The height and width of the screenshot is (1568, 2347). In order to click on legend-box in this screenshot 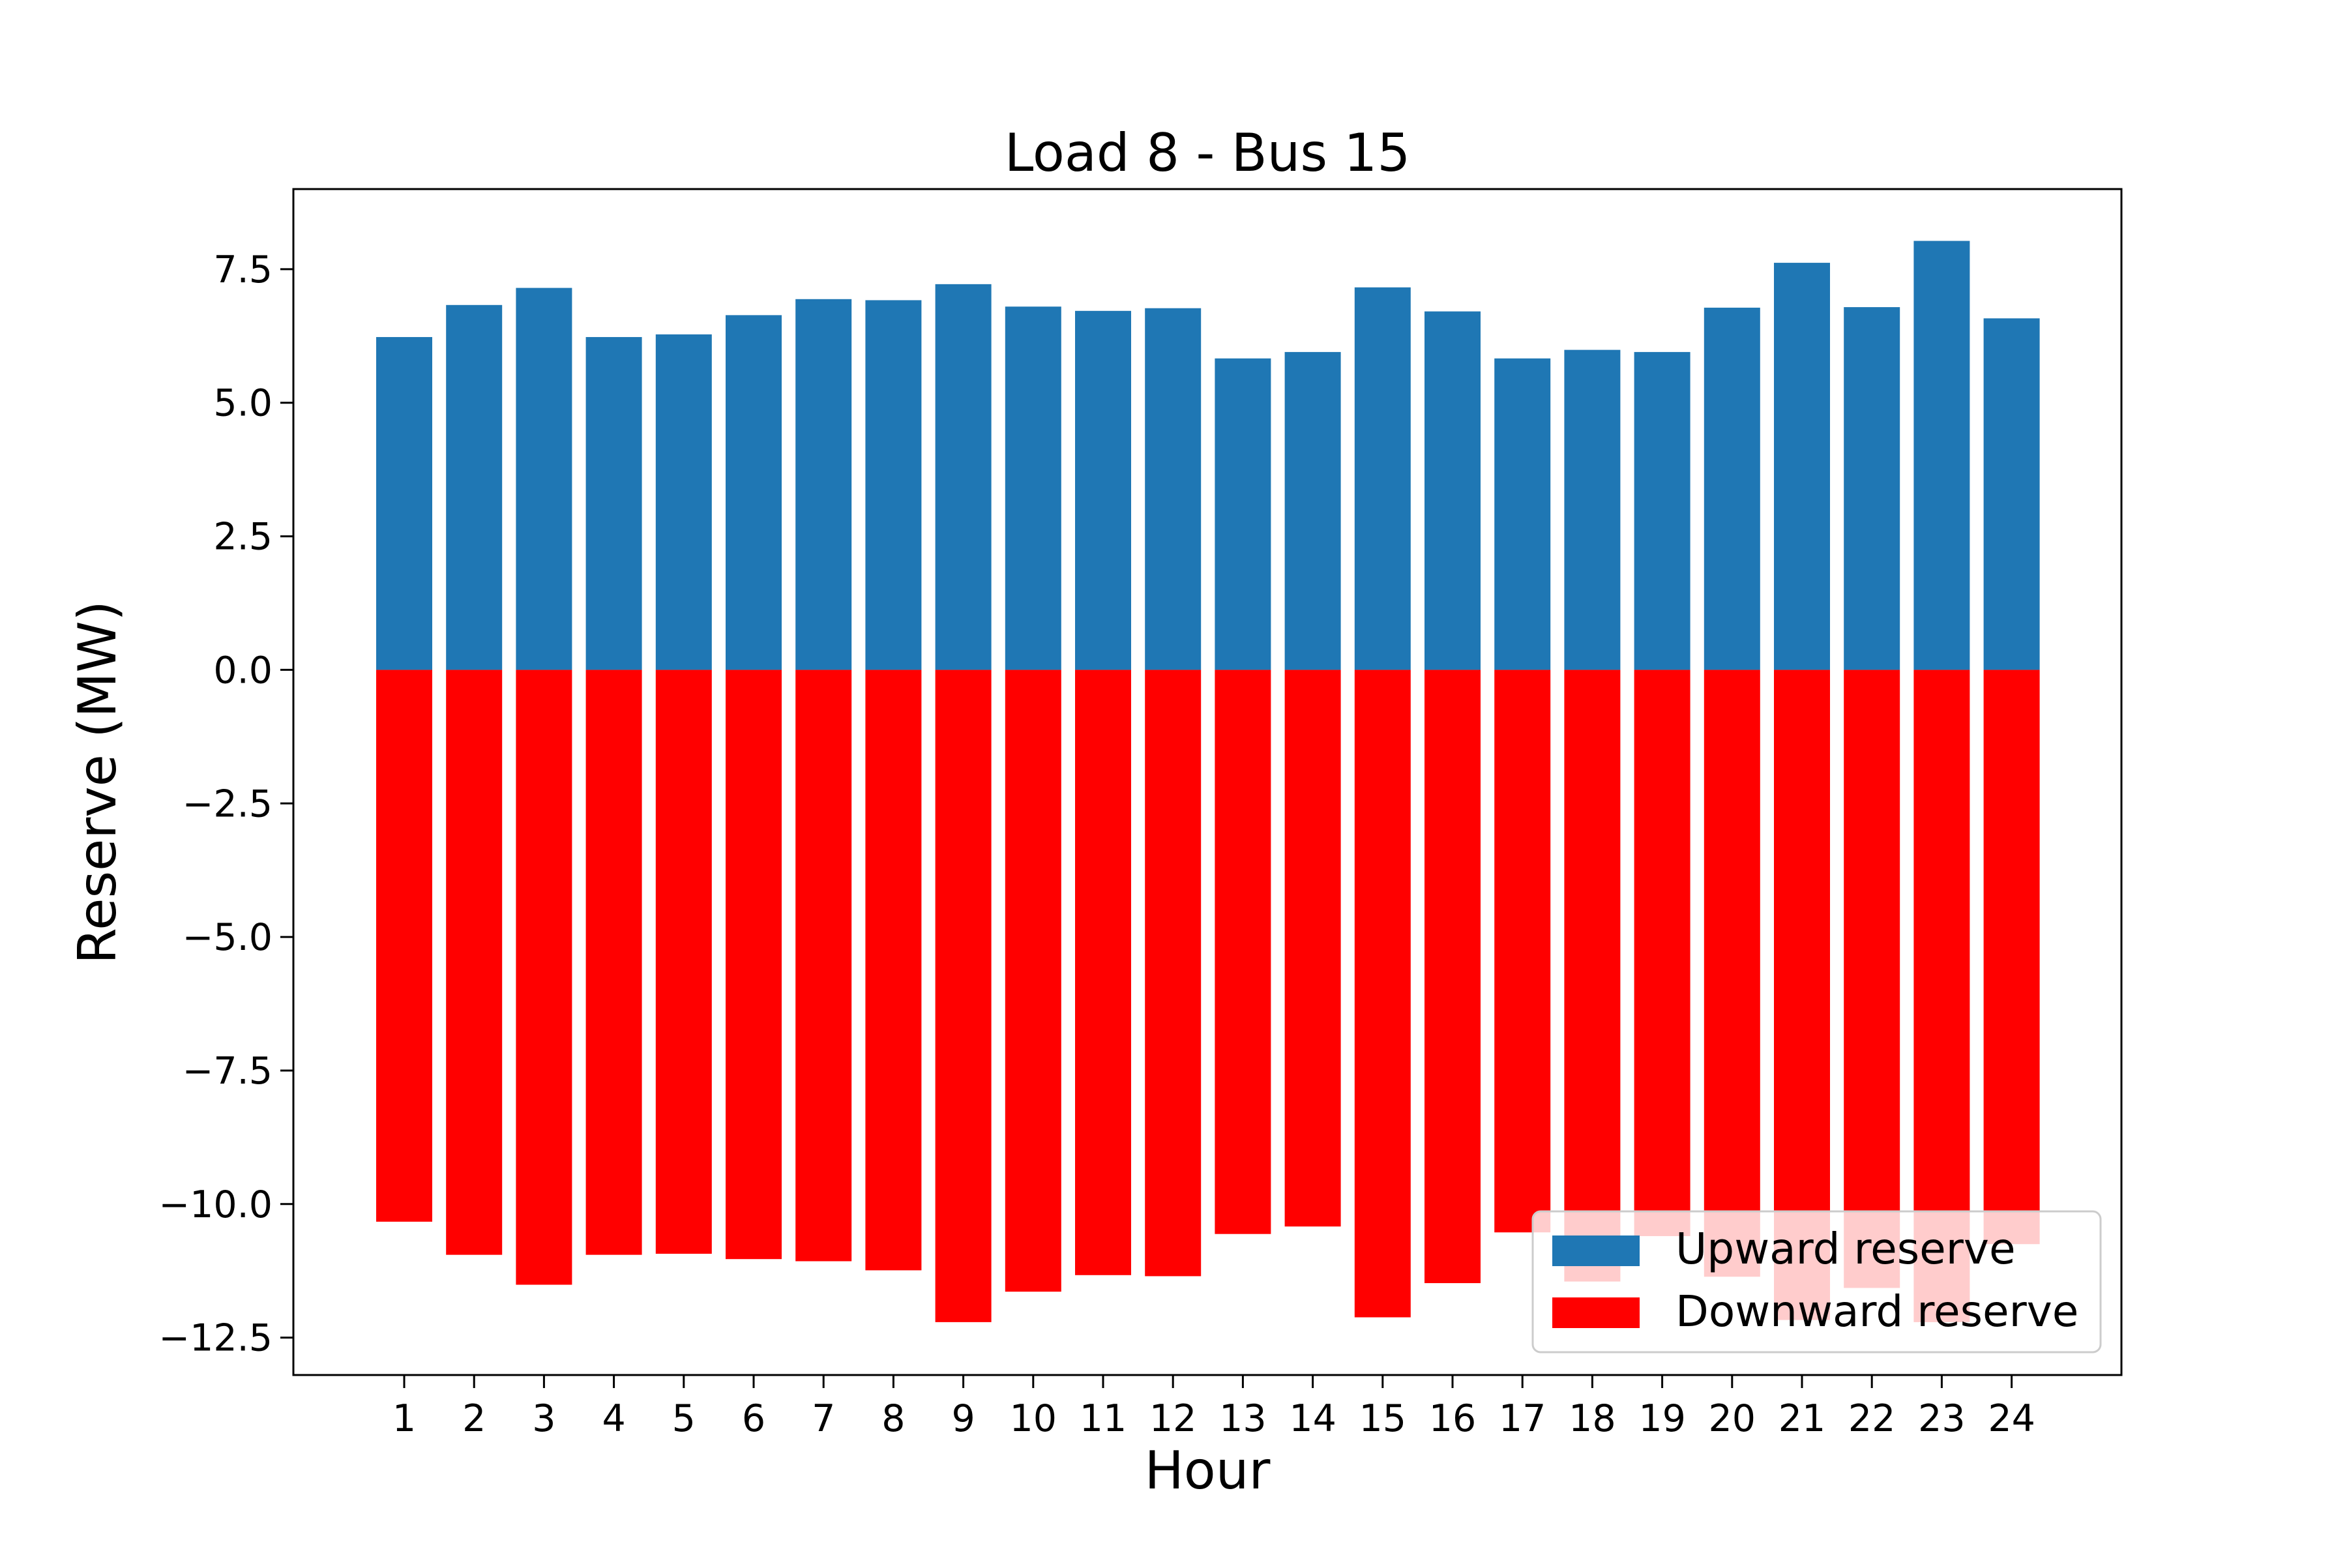, I will do `click(1816, 1282)`.